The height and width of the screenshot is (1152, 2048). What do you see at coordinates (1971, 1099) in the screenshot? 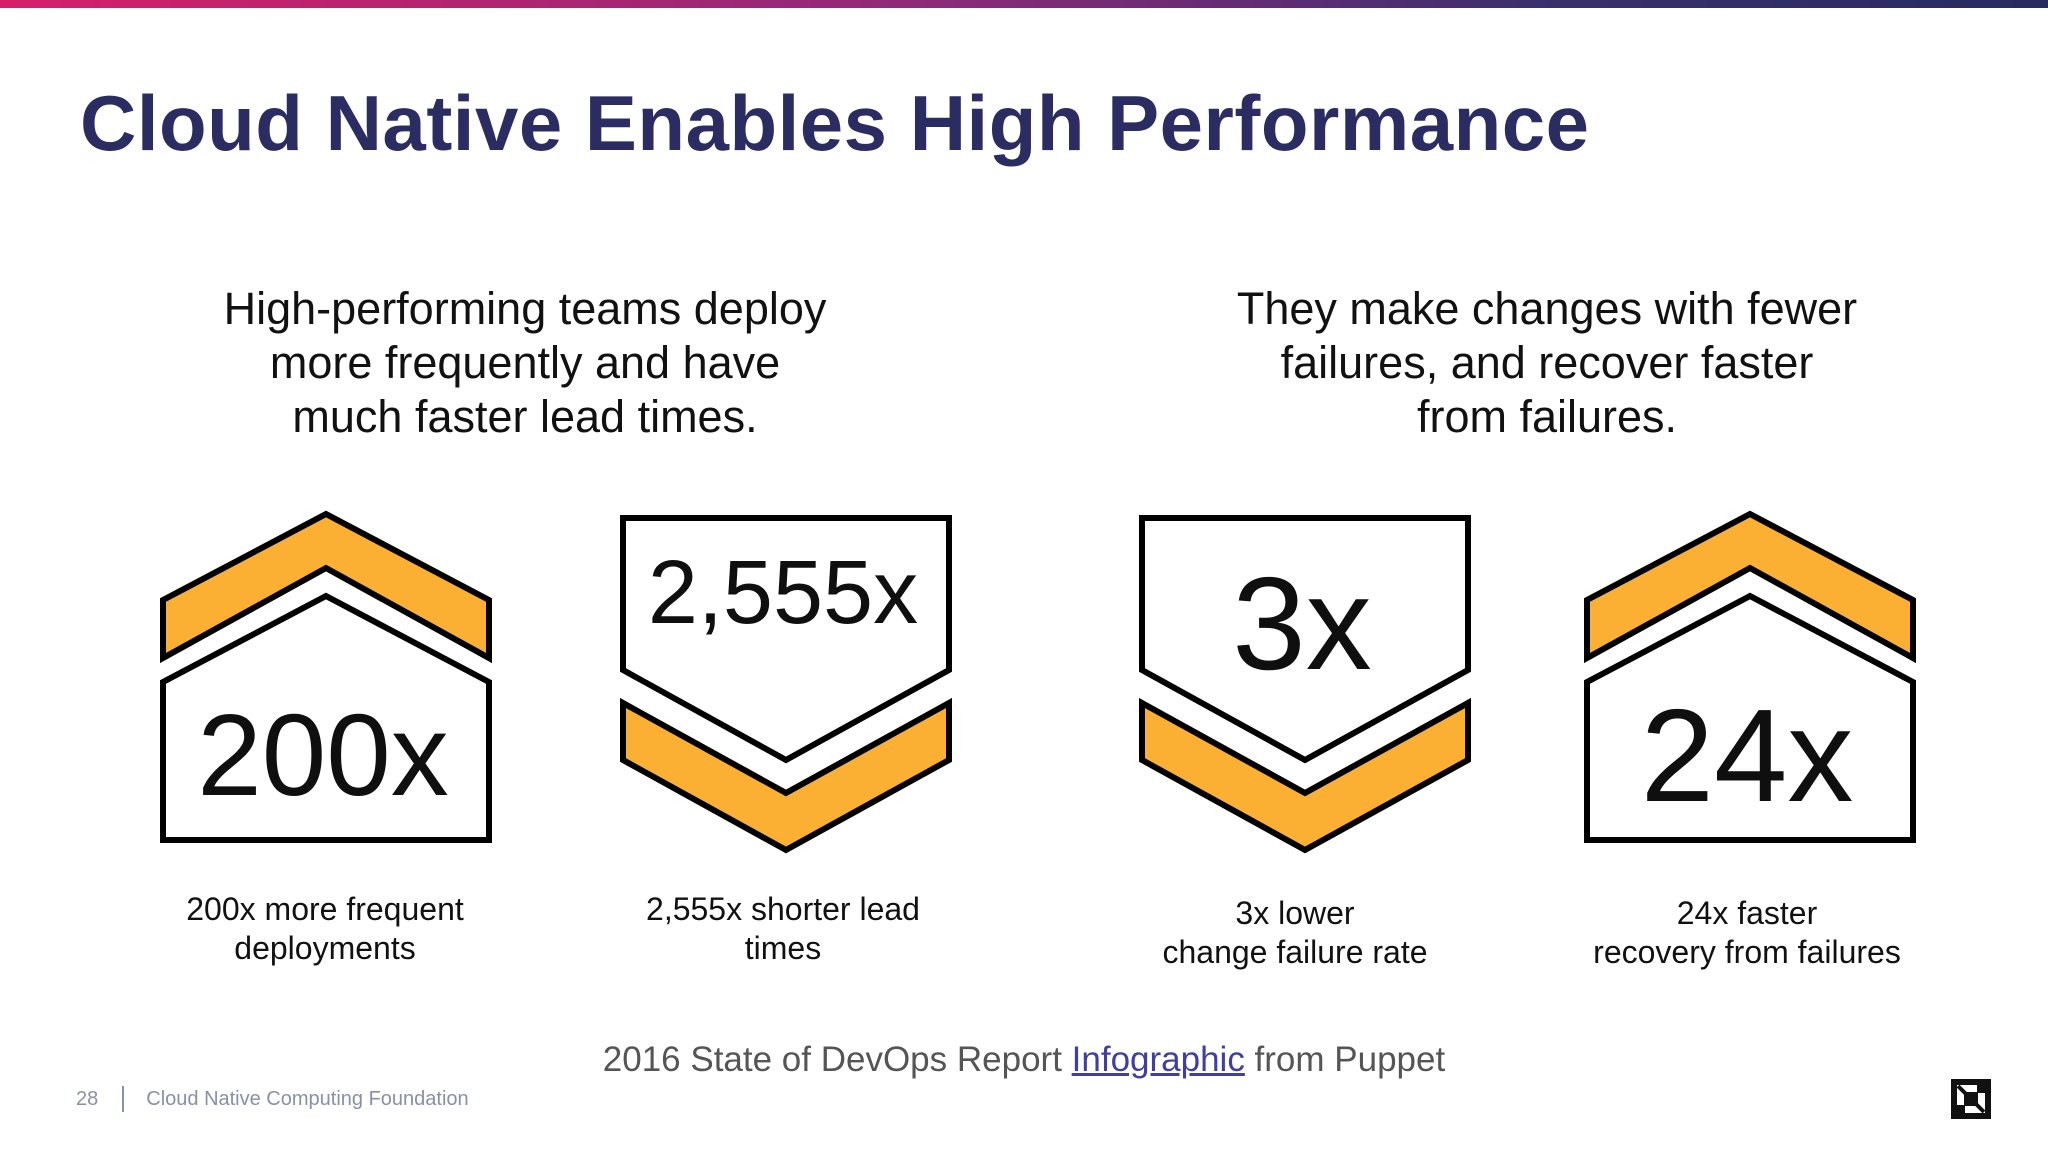
I see `cncf-logo-icon` at bounding box center [1971, 1099].